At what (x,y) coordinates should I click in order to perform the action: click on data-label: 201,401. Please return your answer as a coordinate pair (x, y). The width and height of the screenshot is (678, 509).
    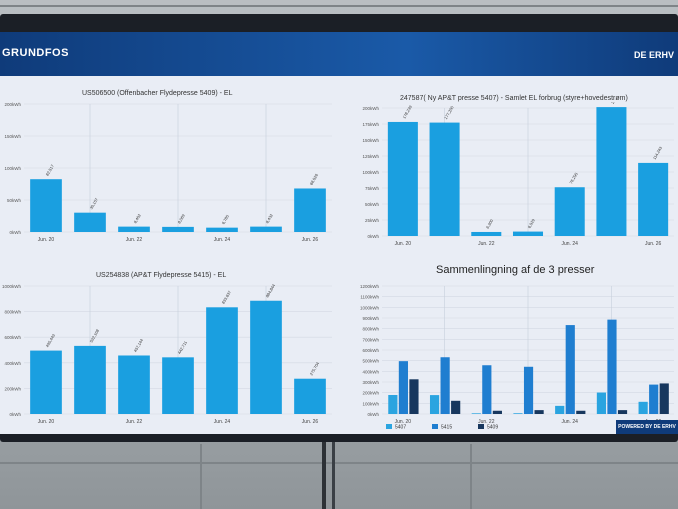
    Looking at the image, I should click on (616, 103).